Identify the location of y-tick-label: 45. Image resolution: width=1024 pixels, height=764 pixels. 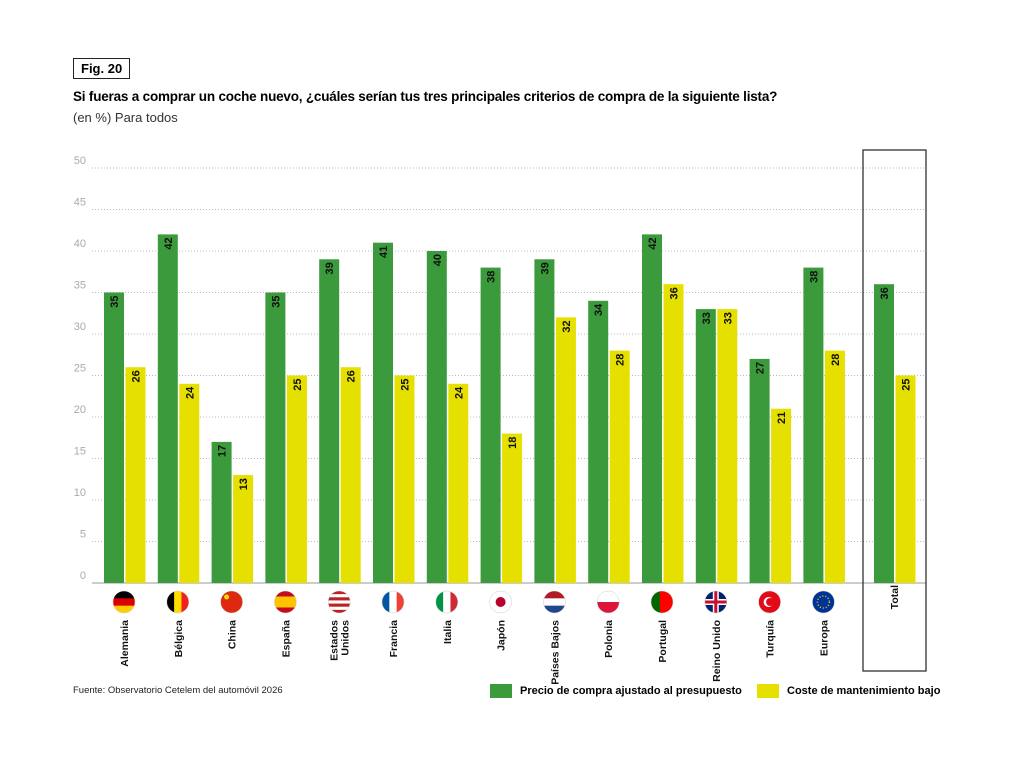
(80, 203).